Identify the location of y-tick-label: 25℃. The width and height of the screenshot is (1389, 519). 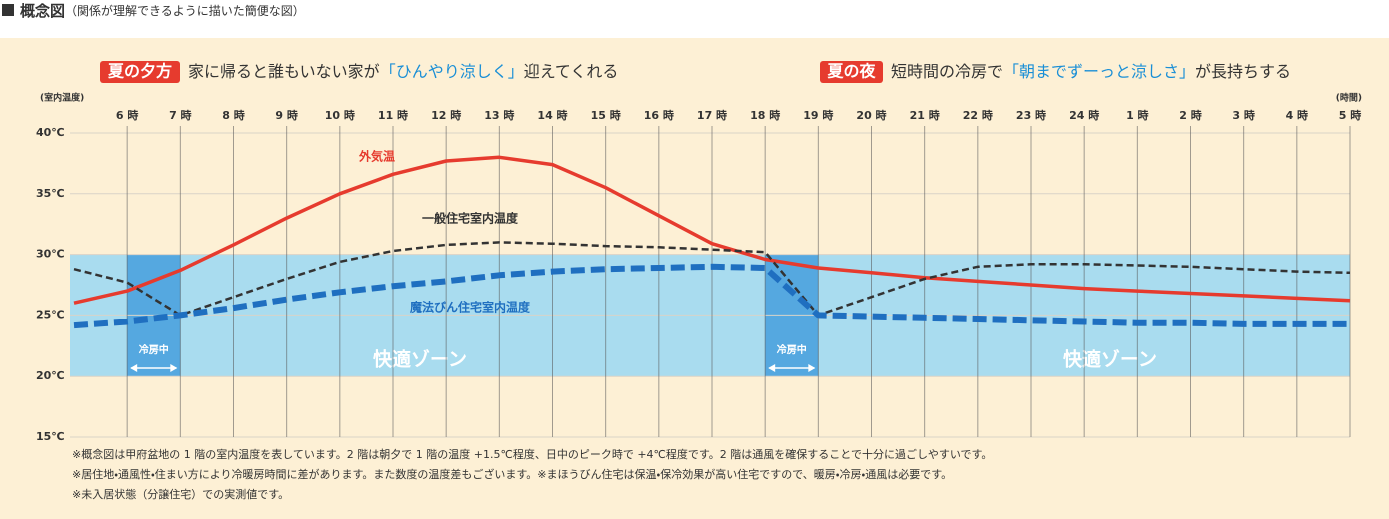
(50, 314).